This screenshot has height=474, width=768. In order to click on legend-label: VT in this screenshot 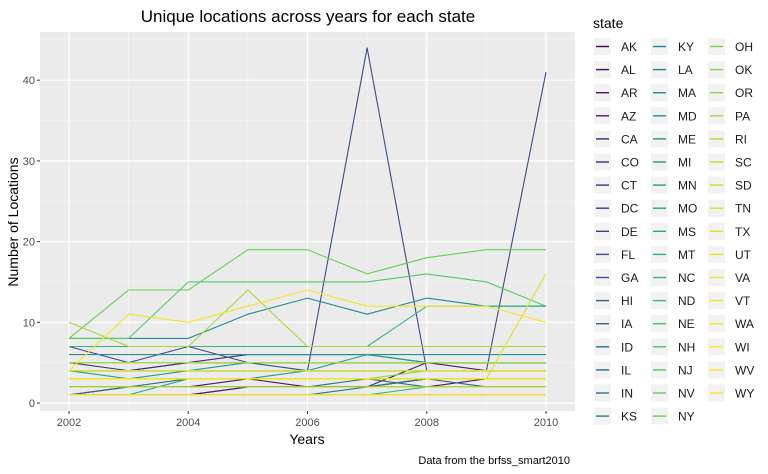, I will do `click(743, 301)`.